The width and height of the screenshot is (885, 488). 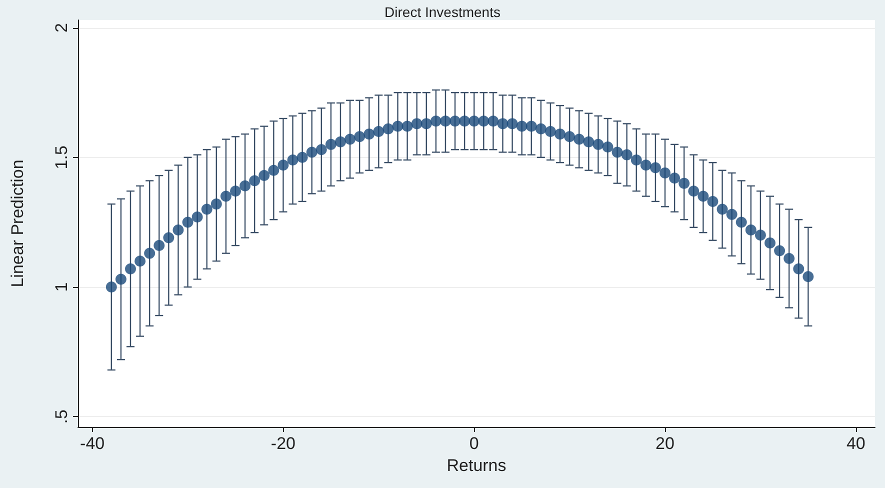 I want to click on y-tick-label: 2, so click(x=61, y=28).